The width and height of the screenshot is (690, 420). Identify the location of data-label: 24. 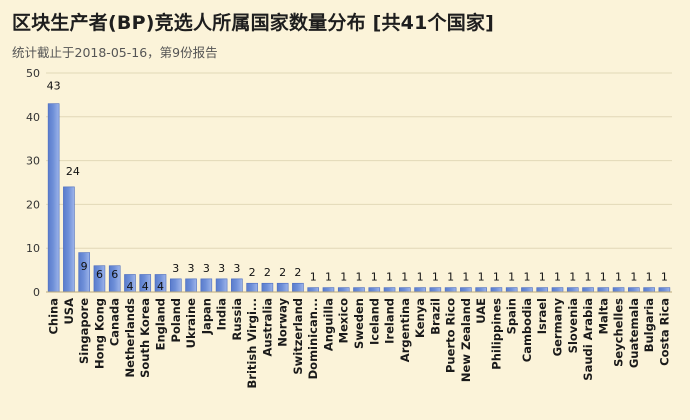
(73, 171).